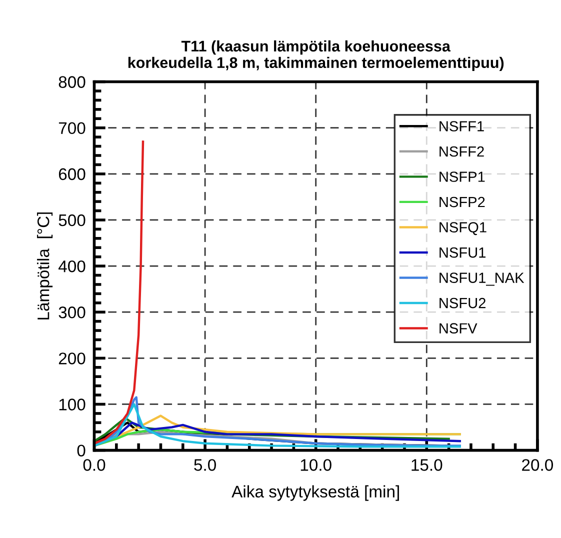  Describe the element at coordinates (72, 312) in the screenshot. I see `y-tick-label: 300` at that location.